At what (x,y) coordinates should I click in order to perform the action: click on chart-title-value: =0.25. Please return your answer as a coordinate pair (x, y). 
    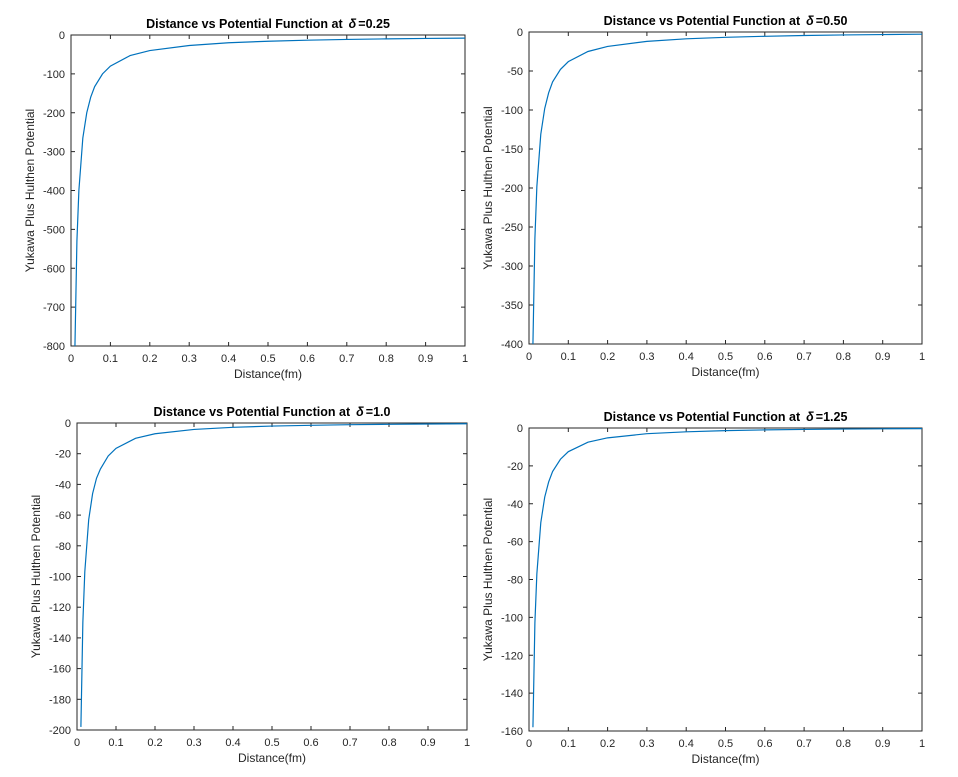
    Looking at the image, I should click on (374, 24).